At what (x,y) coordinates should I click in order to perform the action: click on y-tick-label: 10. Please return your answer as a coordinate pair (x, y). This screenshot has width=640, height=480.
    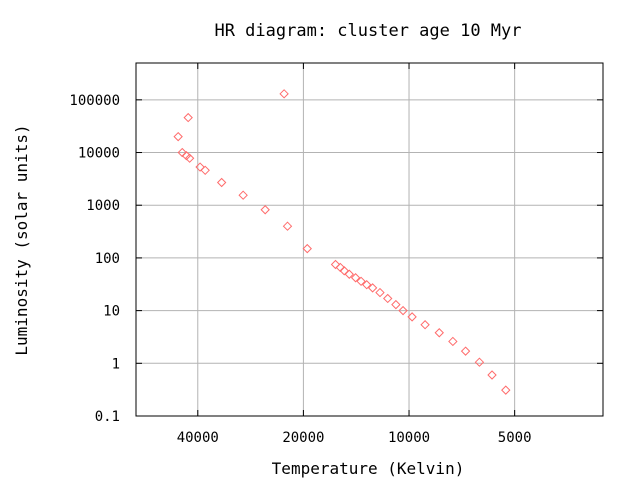
    Looking at the image, I should click on (111, 312).